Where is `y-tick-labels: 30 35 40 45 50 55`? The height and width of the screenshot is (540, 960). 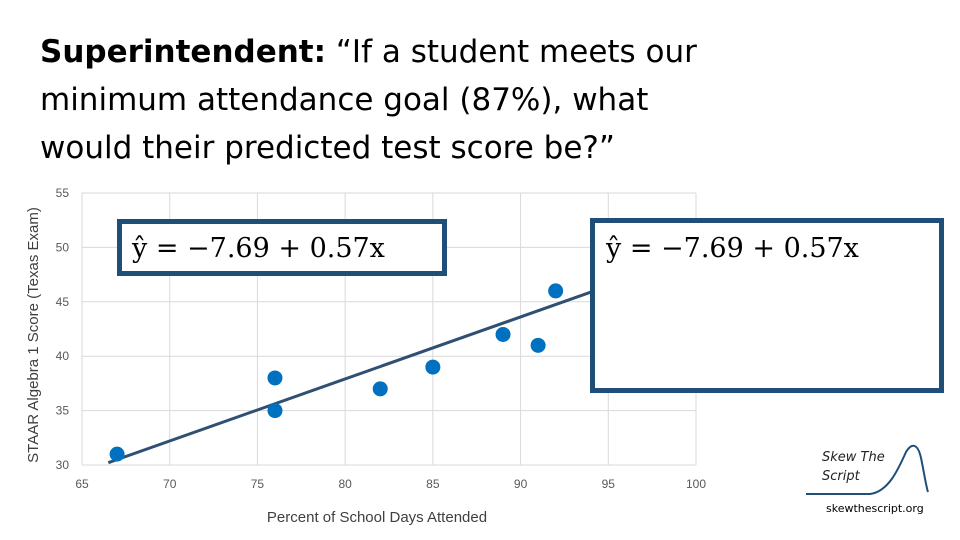
y-tick-labels: 30 35 40 45 50 55 is located at coordinates (63, 329).